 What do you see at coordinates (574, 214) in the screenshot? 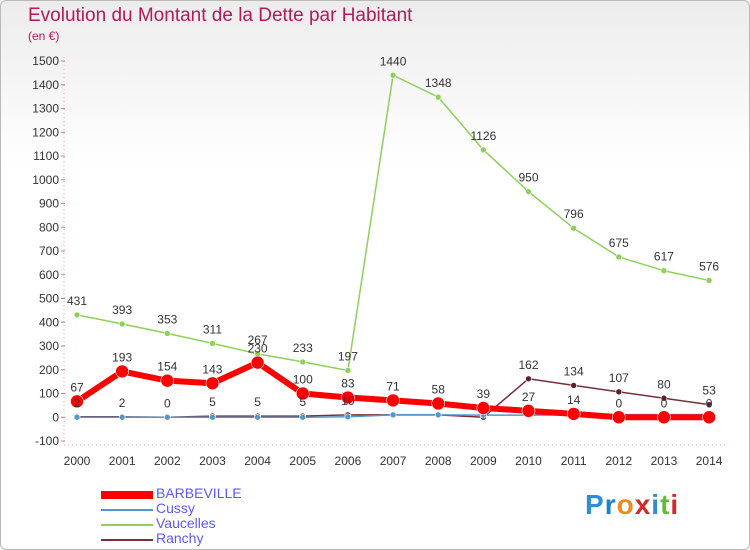
I see `data-label-vaucelles: 796` at bounding box center [574, 214].